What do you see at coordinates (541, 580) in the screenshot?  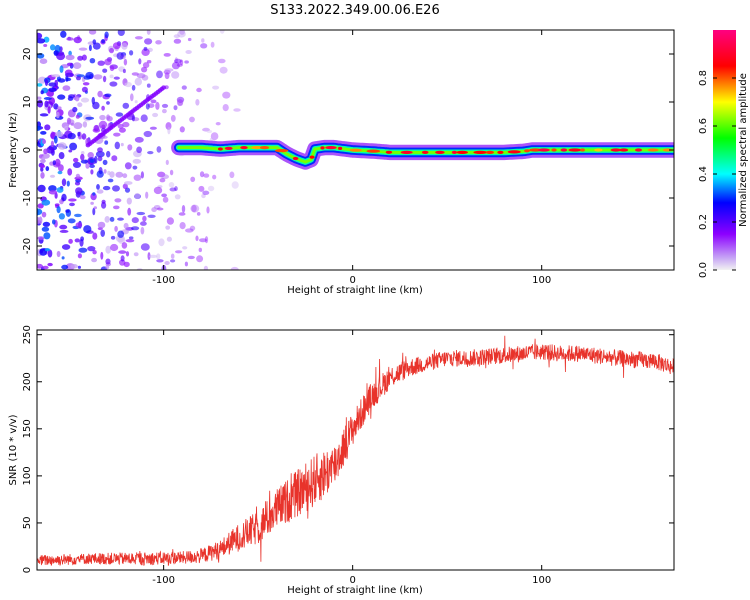 I see `x-tick-label: 100` at bounding box center [541, 580].